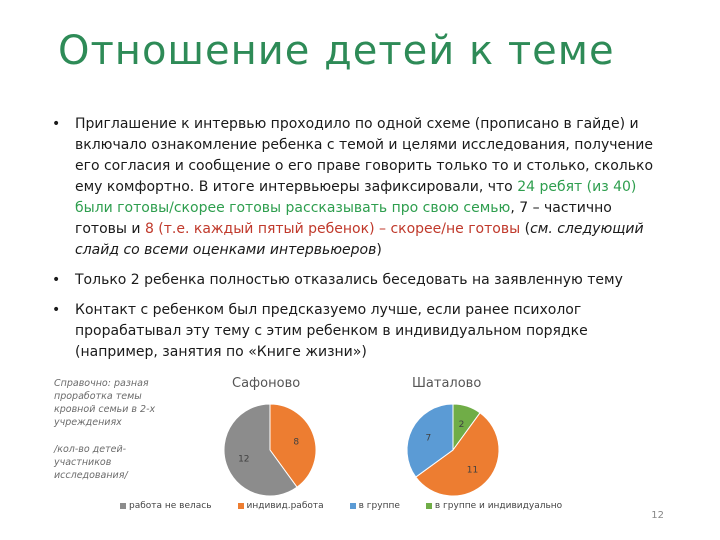  I want to click on legend-label: индивид.работа, so click(285, 506).